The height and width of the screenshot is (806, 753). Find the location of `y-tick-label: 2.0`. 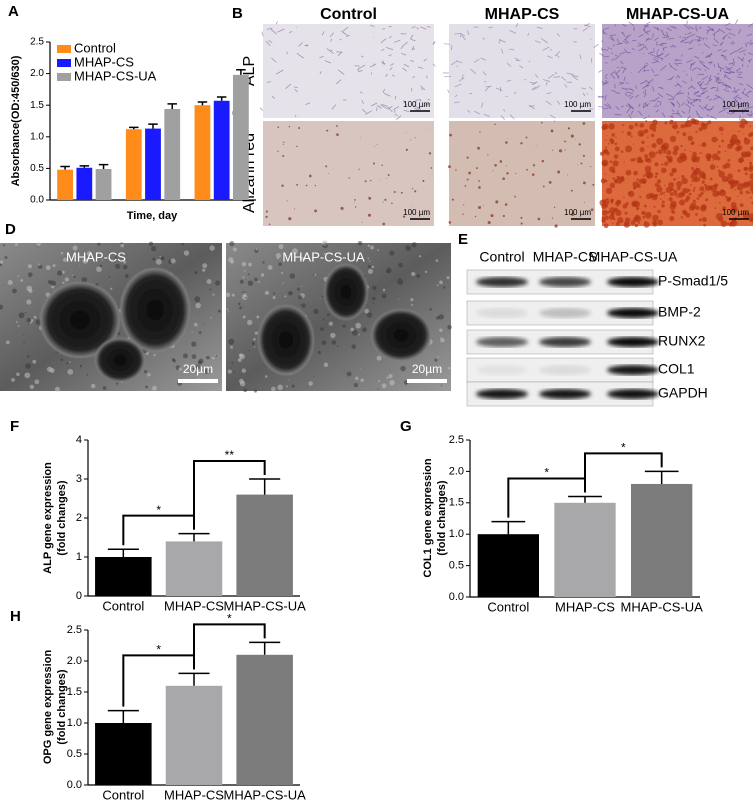

y-tick-label: 2.0 is located at coordinates (37, 73).